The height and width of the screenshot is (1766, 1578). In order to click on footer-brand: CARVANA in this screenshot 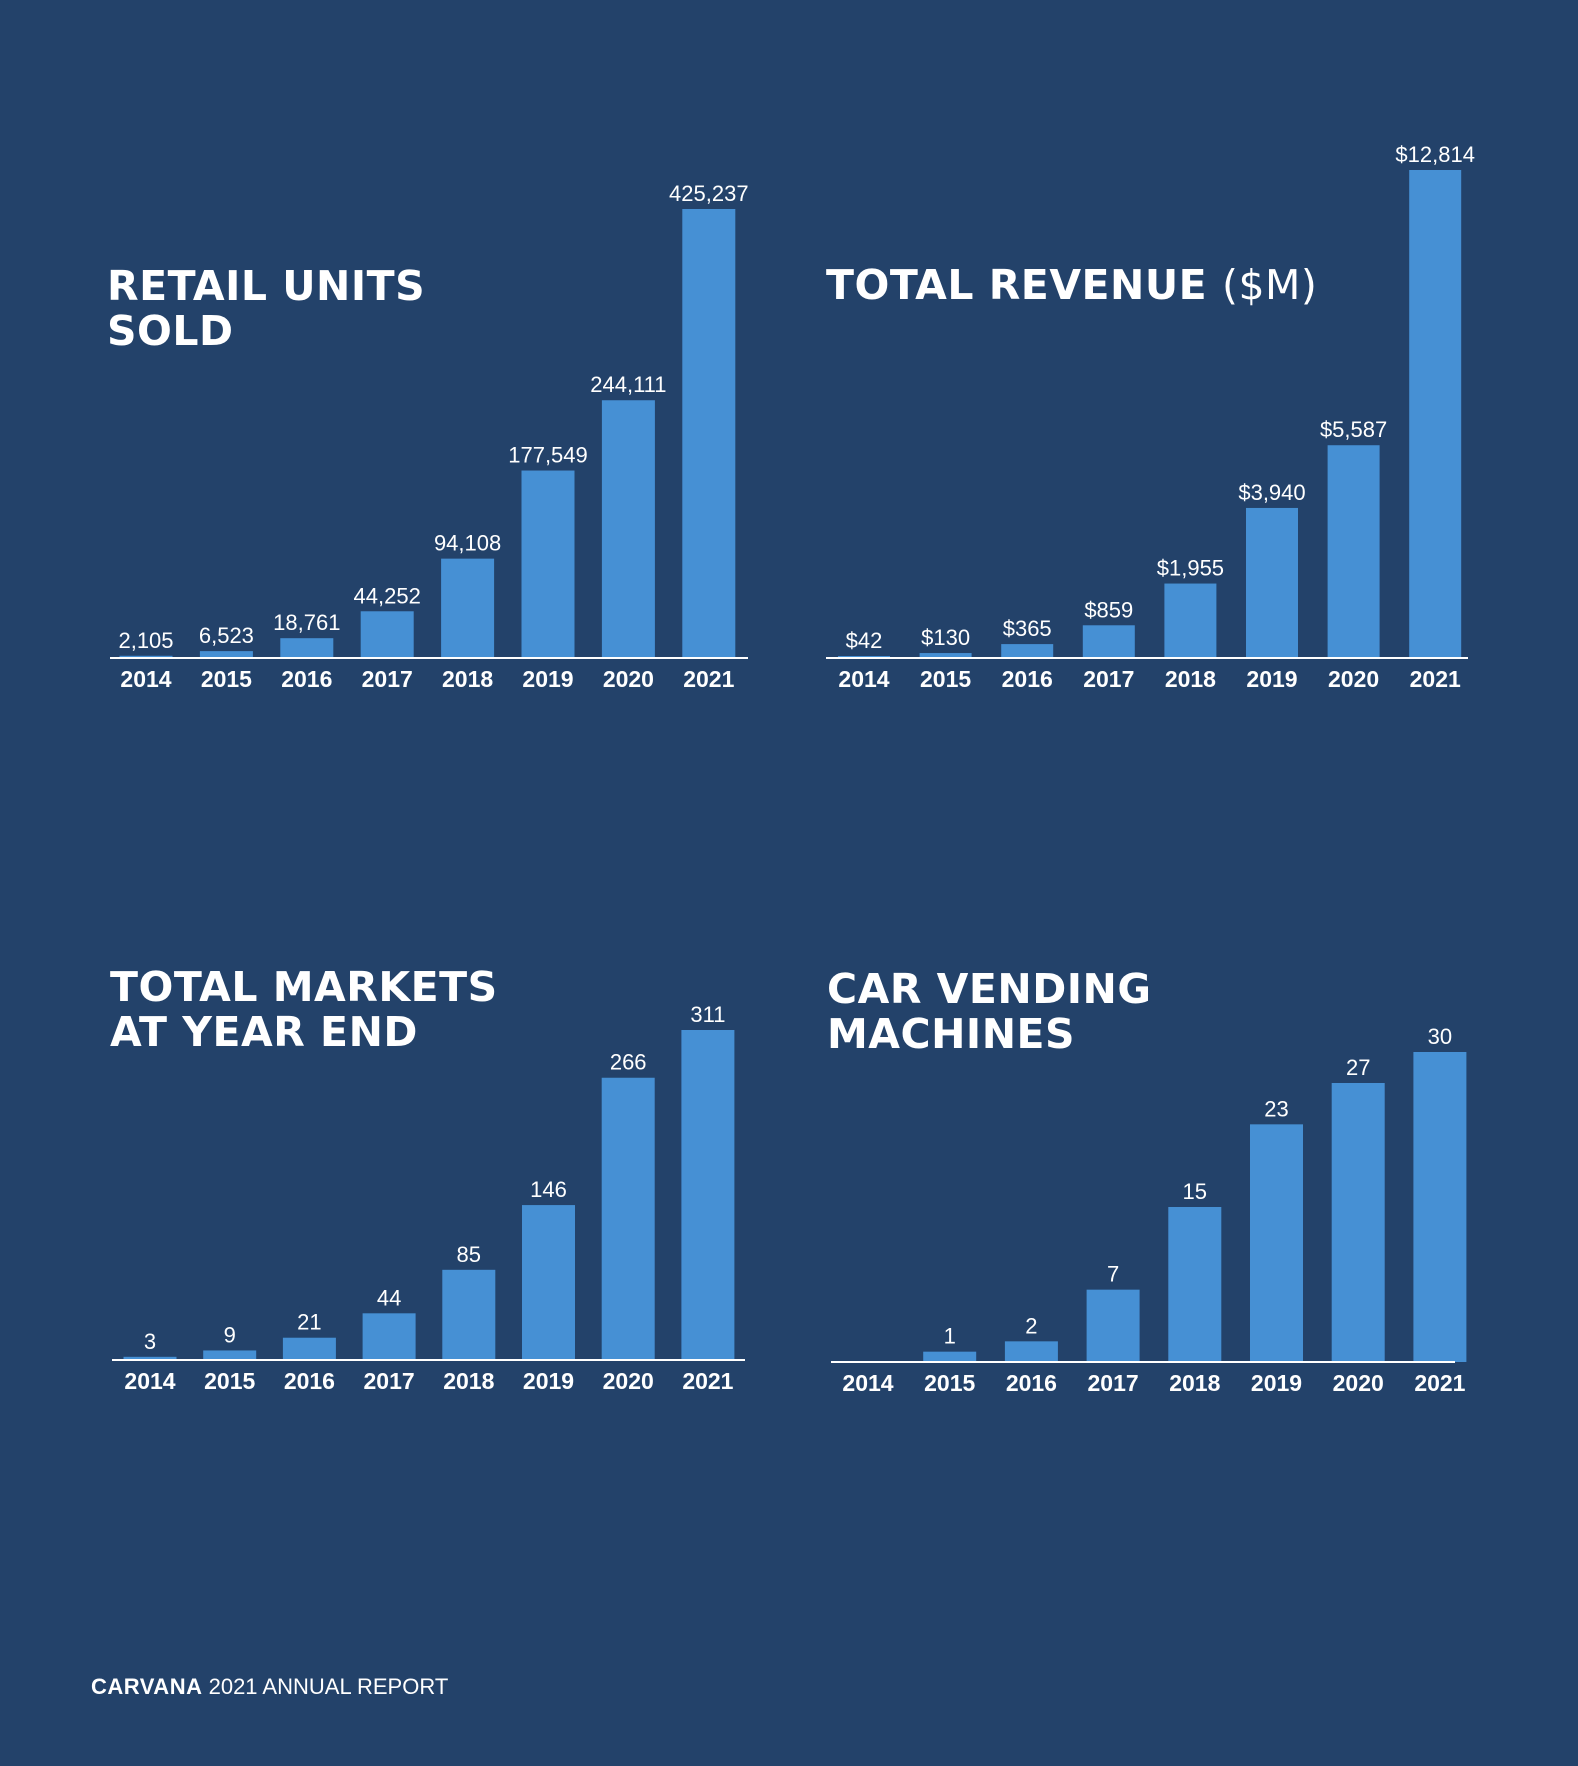, I will do `click(147, 1686)`.